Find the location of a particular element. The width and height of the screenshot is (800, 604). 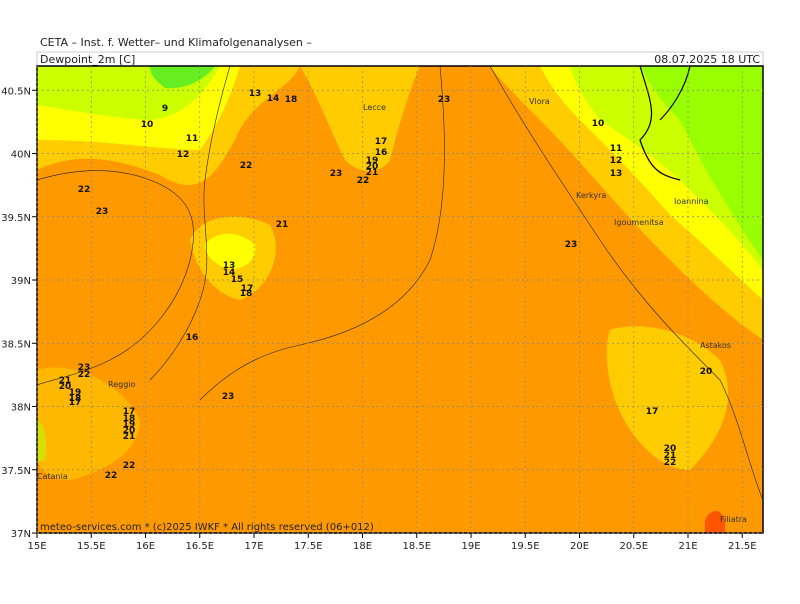

x-tick-label: 20.5E is located at coordinates (633, 546).